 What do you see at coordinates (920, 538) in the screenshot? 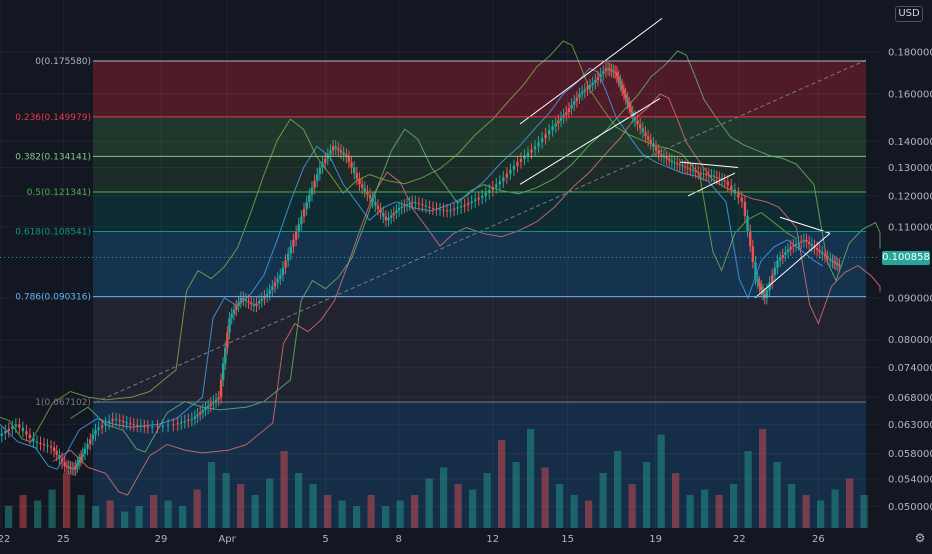
I see `settings-gear-icon: ⚙` at bounding box center [920, 538].